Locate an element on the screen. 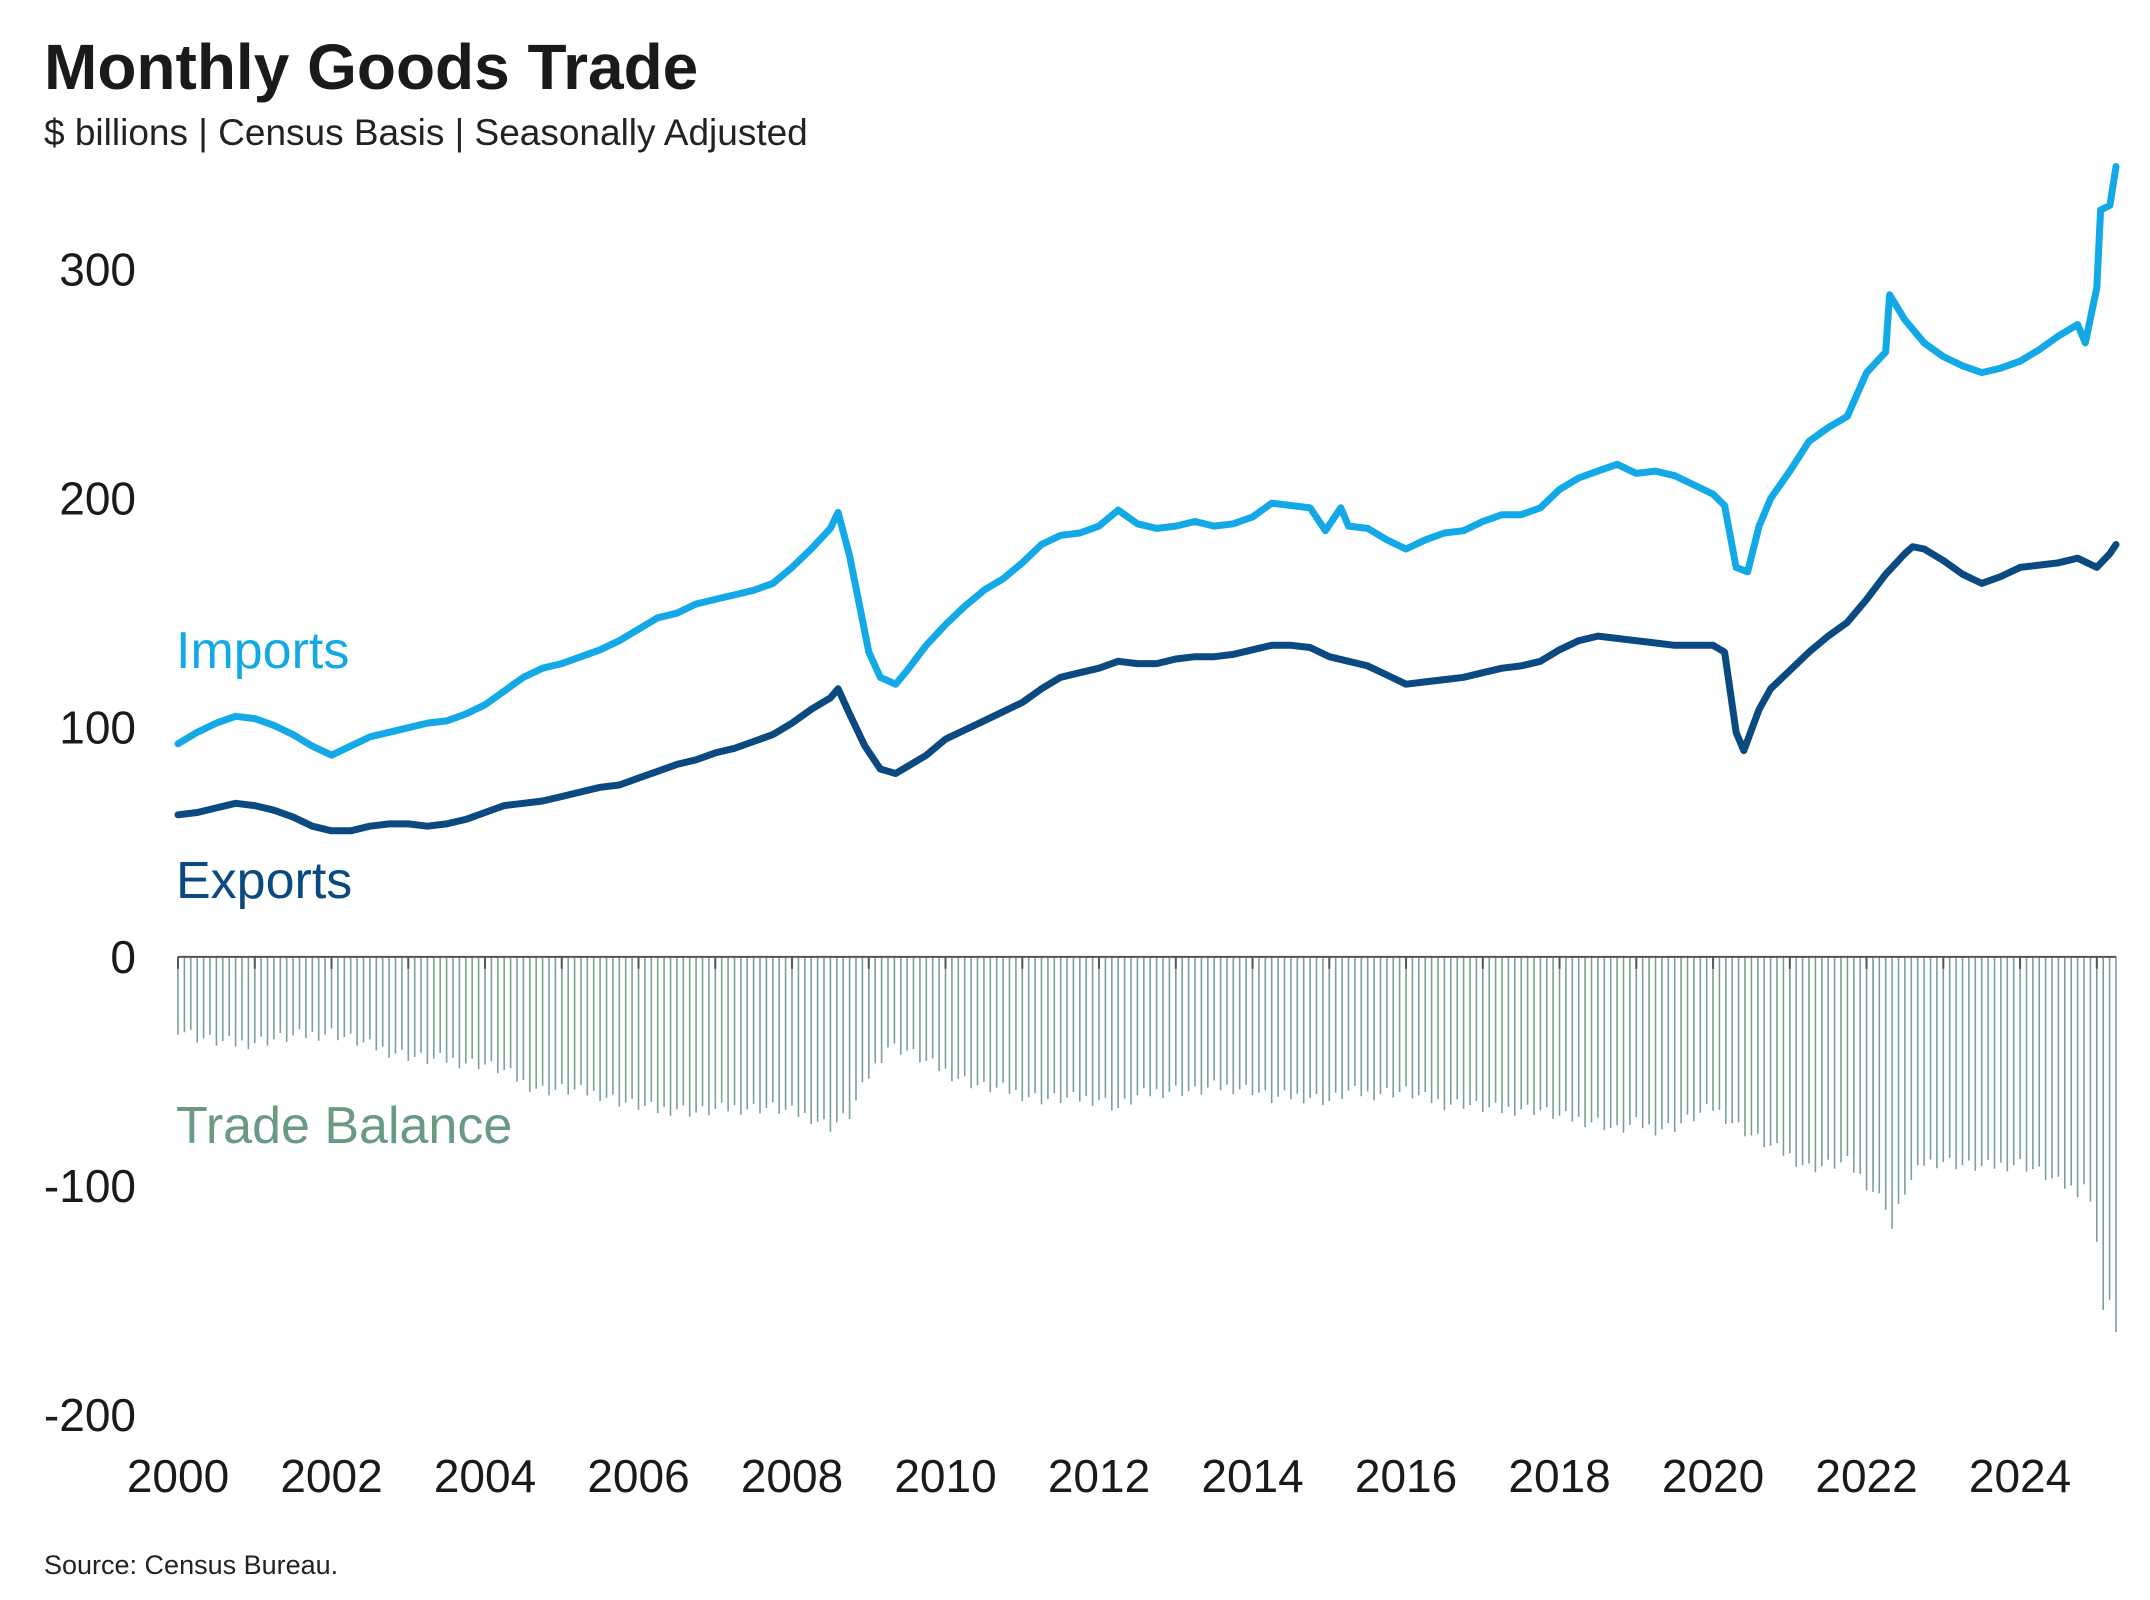 This screenshot has width=2150, height=1600. x-tick-marks is located at coordinates (1137, 962).